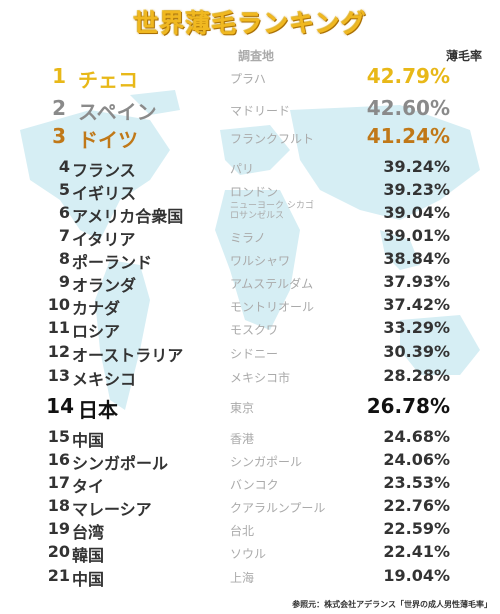 Image resolution: width=500 pixels, height=614 pixels. I want to click on city-name: ミラノ, so click(248, 238).